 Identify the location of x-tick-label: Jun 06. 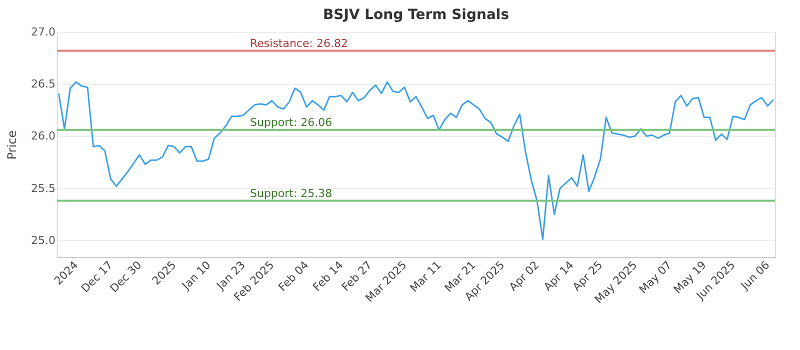
(755, 275).